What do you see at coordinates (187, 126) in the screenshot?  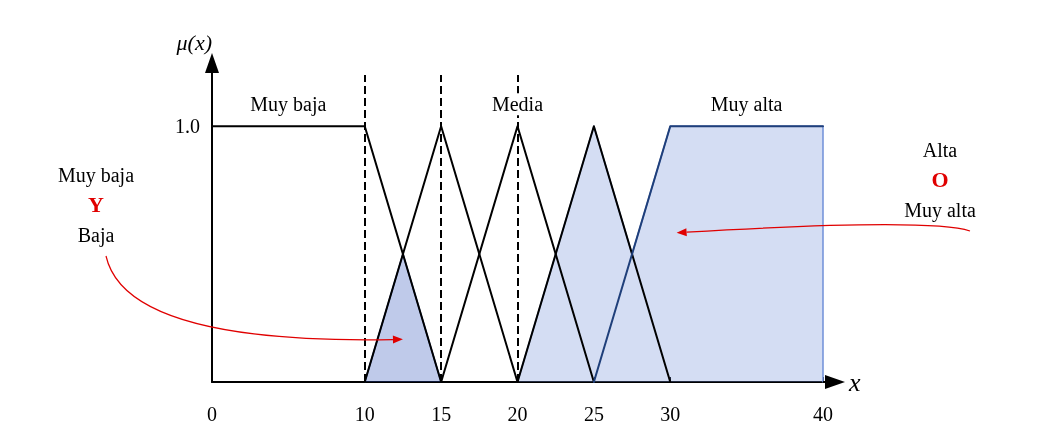 I see `y-tick-label: 1.0` at bounding box center [187, 126].